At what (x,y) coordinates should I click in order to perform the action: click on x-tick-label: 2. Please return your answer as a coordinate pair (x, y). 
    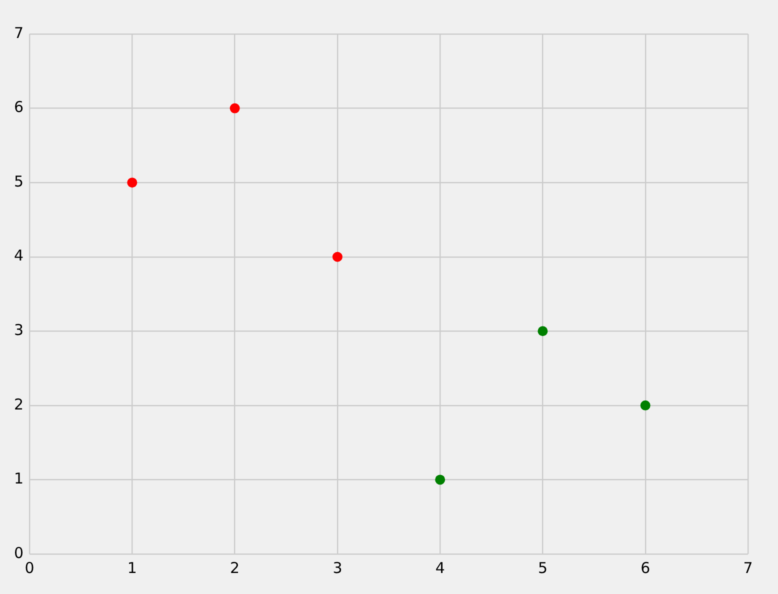
    Looking at the image, I should click on (235, 567).